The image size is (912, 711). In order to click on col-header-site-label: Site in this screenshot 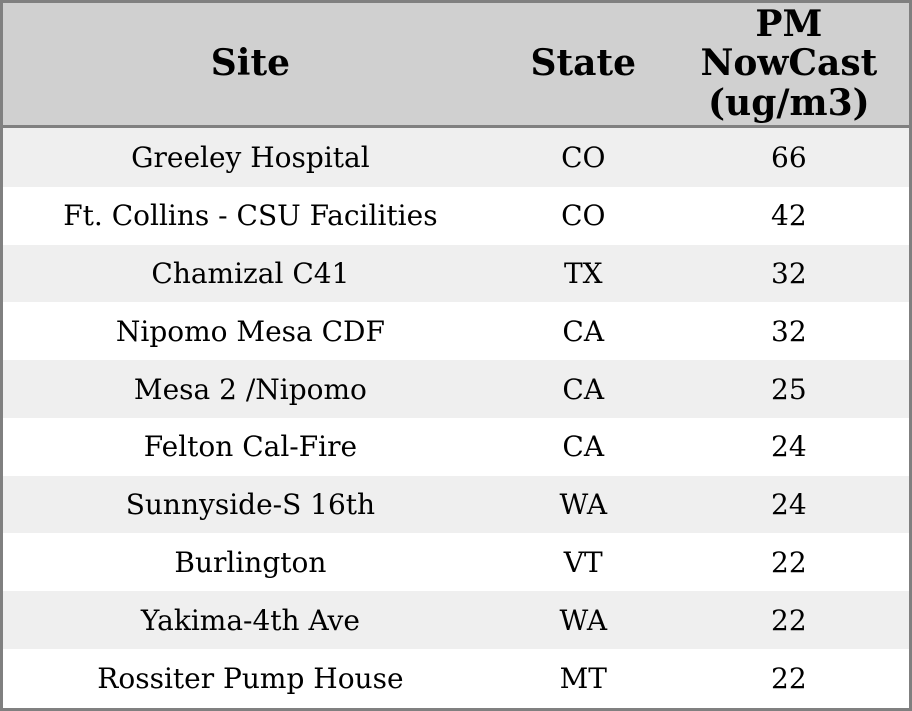, I will do `click(250, 63)`.